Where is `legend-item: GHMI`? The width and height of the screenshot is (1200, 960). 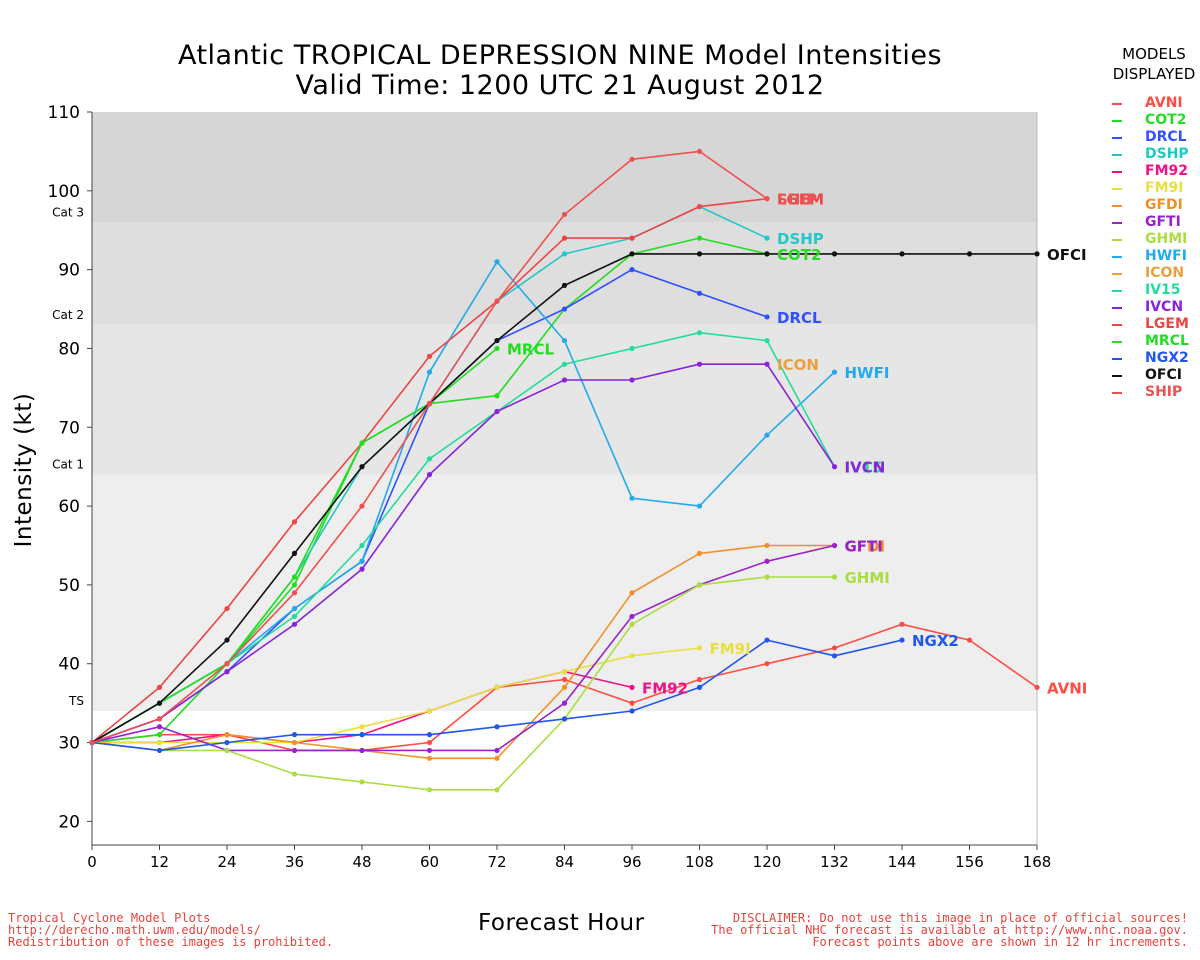 legend-item: GHMI is located at coordinates (1154, 239).